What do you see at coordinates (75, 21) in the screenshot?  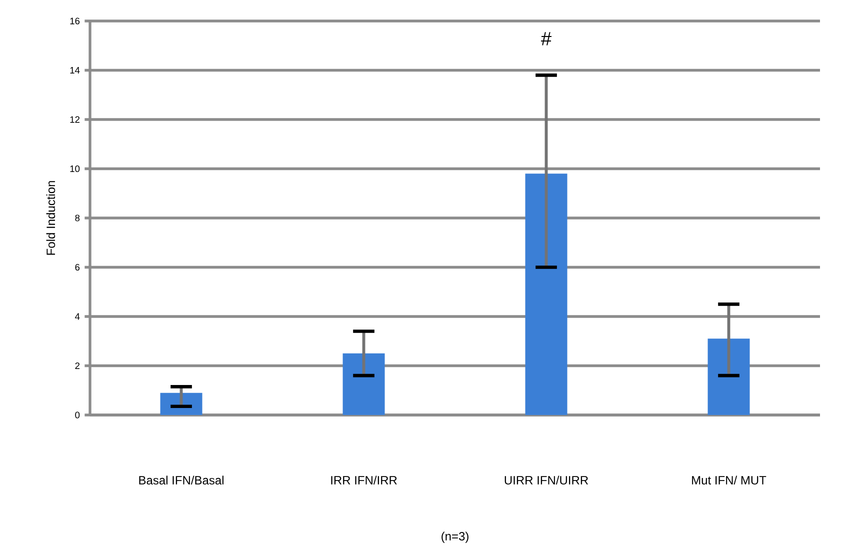 I see `y-tick-label: 16` at bounding box center [75, 21].